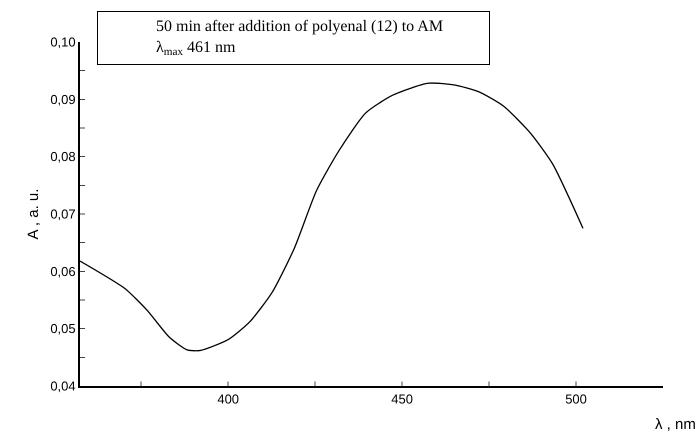  What do you see at coordinates (576, 398) in the screenshot?
I see `x-tick-label: 500` at bounding box center [576, 398].